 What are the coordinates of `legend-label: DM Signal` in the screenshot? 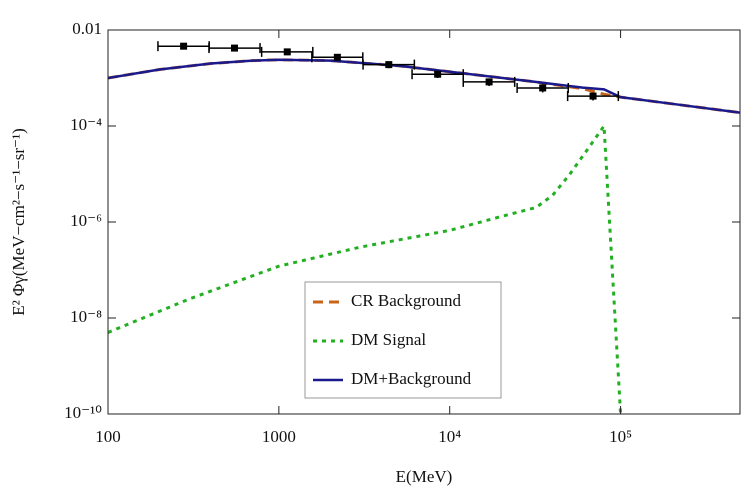 It's located at (388, 339).